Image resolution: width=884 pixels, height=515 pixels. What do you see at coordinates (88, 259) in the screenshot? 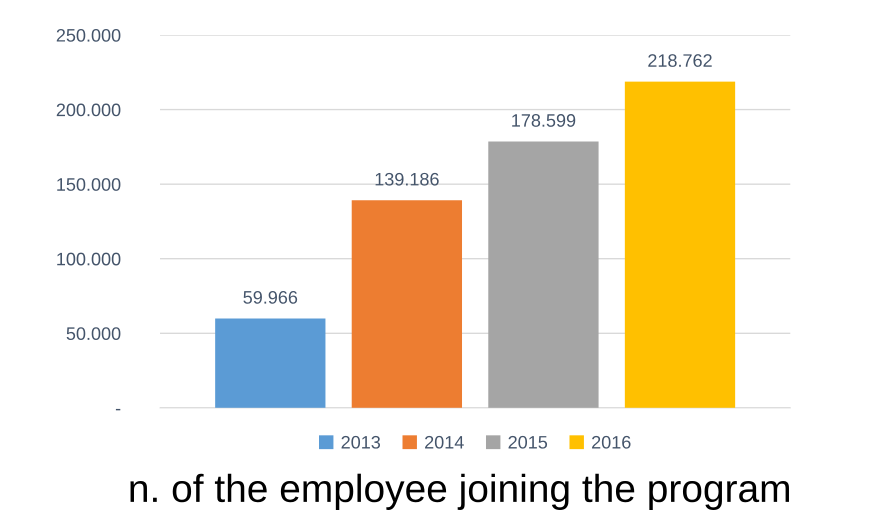
I see `y-tick-label: 100.000` at bounding box center [88, 259].